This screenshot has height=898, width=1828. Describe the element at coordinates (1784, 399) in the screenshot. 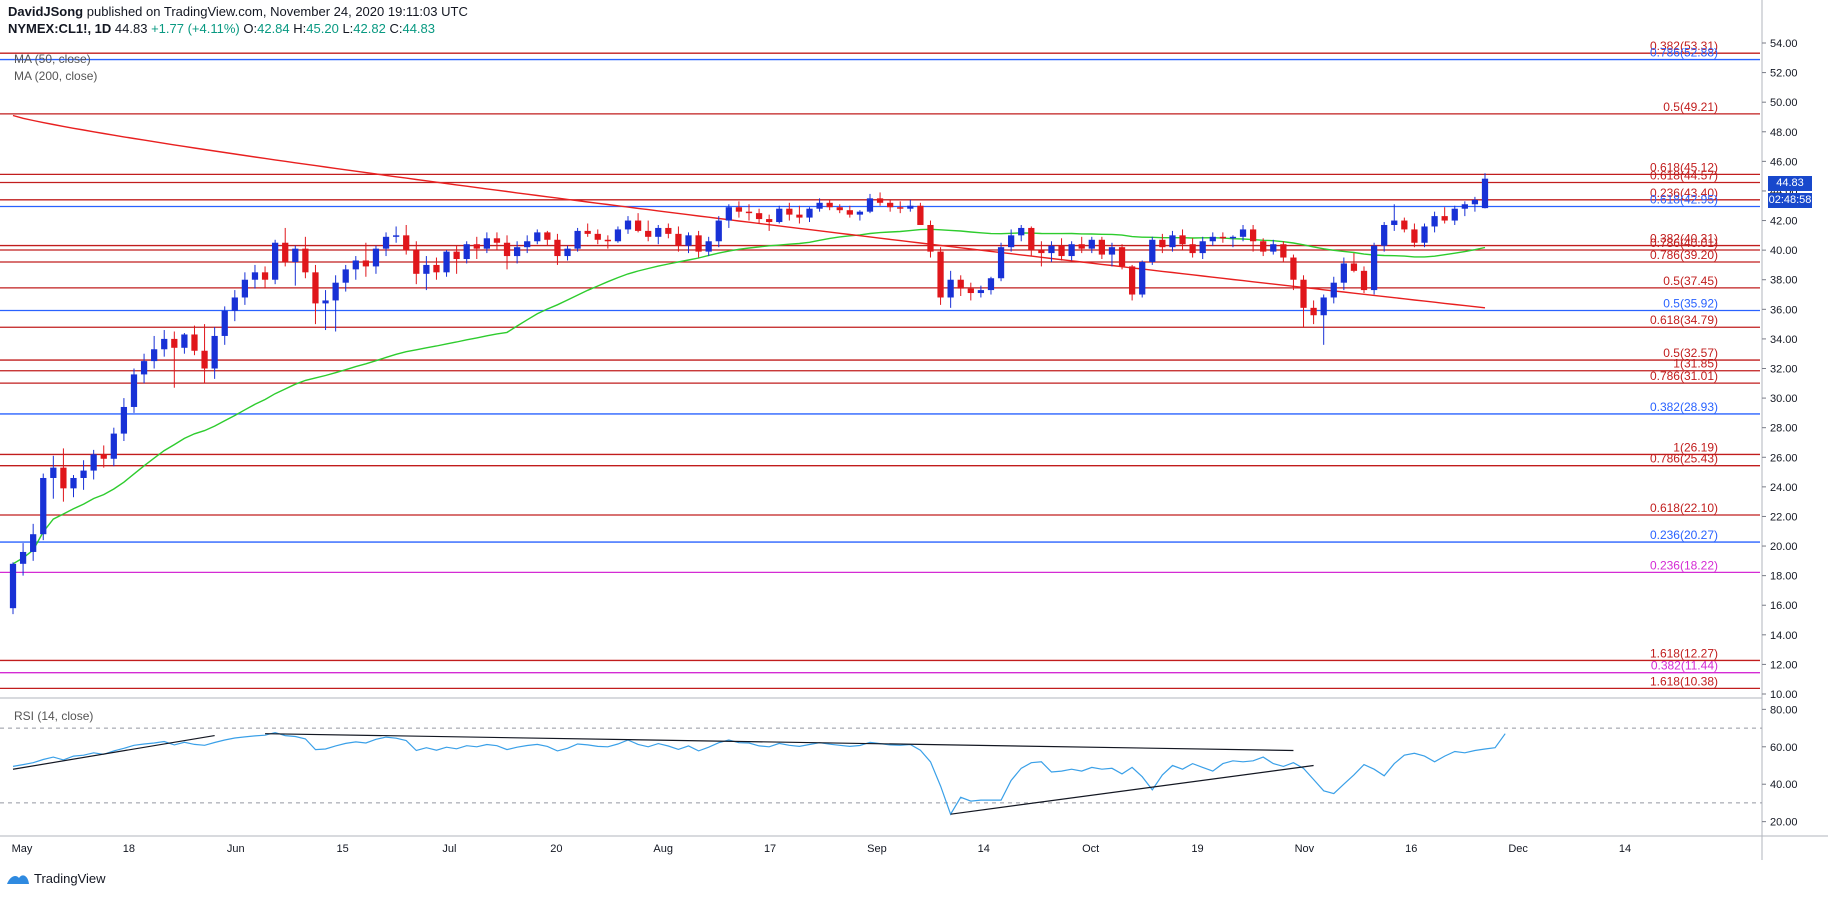

I see `price-tick-label: 30.00` at that location.